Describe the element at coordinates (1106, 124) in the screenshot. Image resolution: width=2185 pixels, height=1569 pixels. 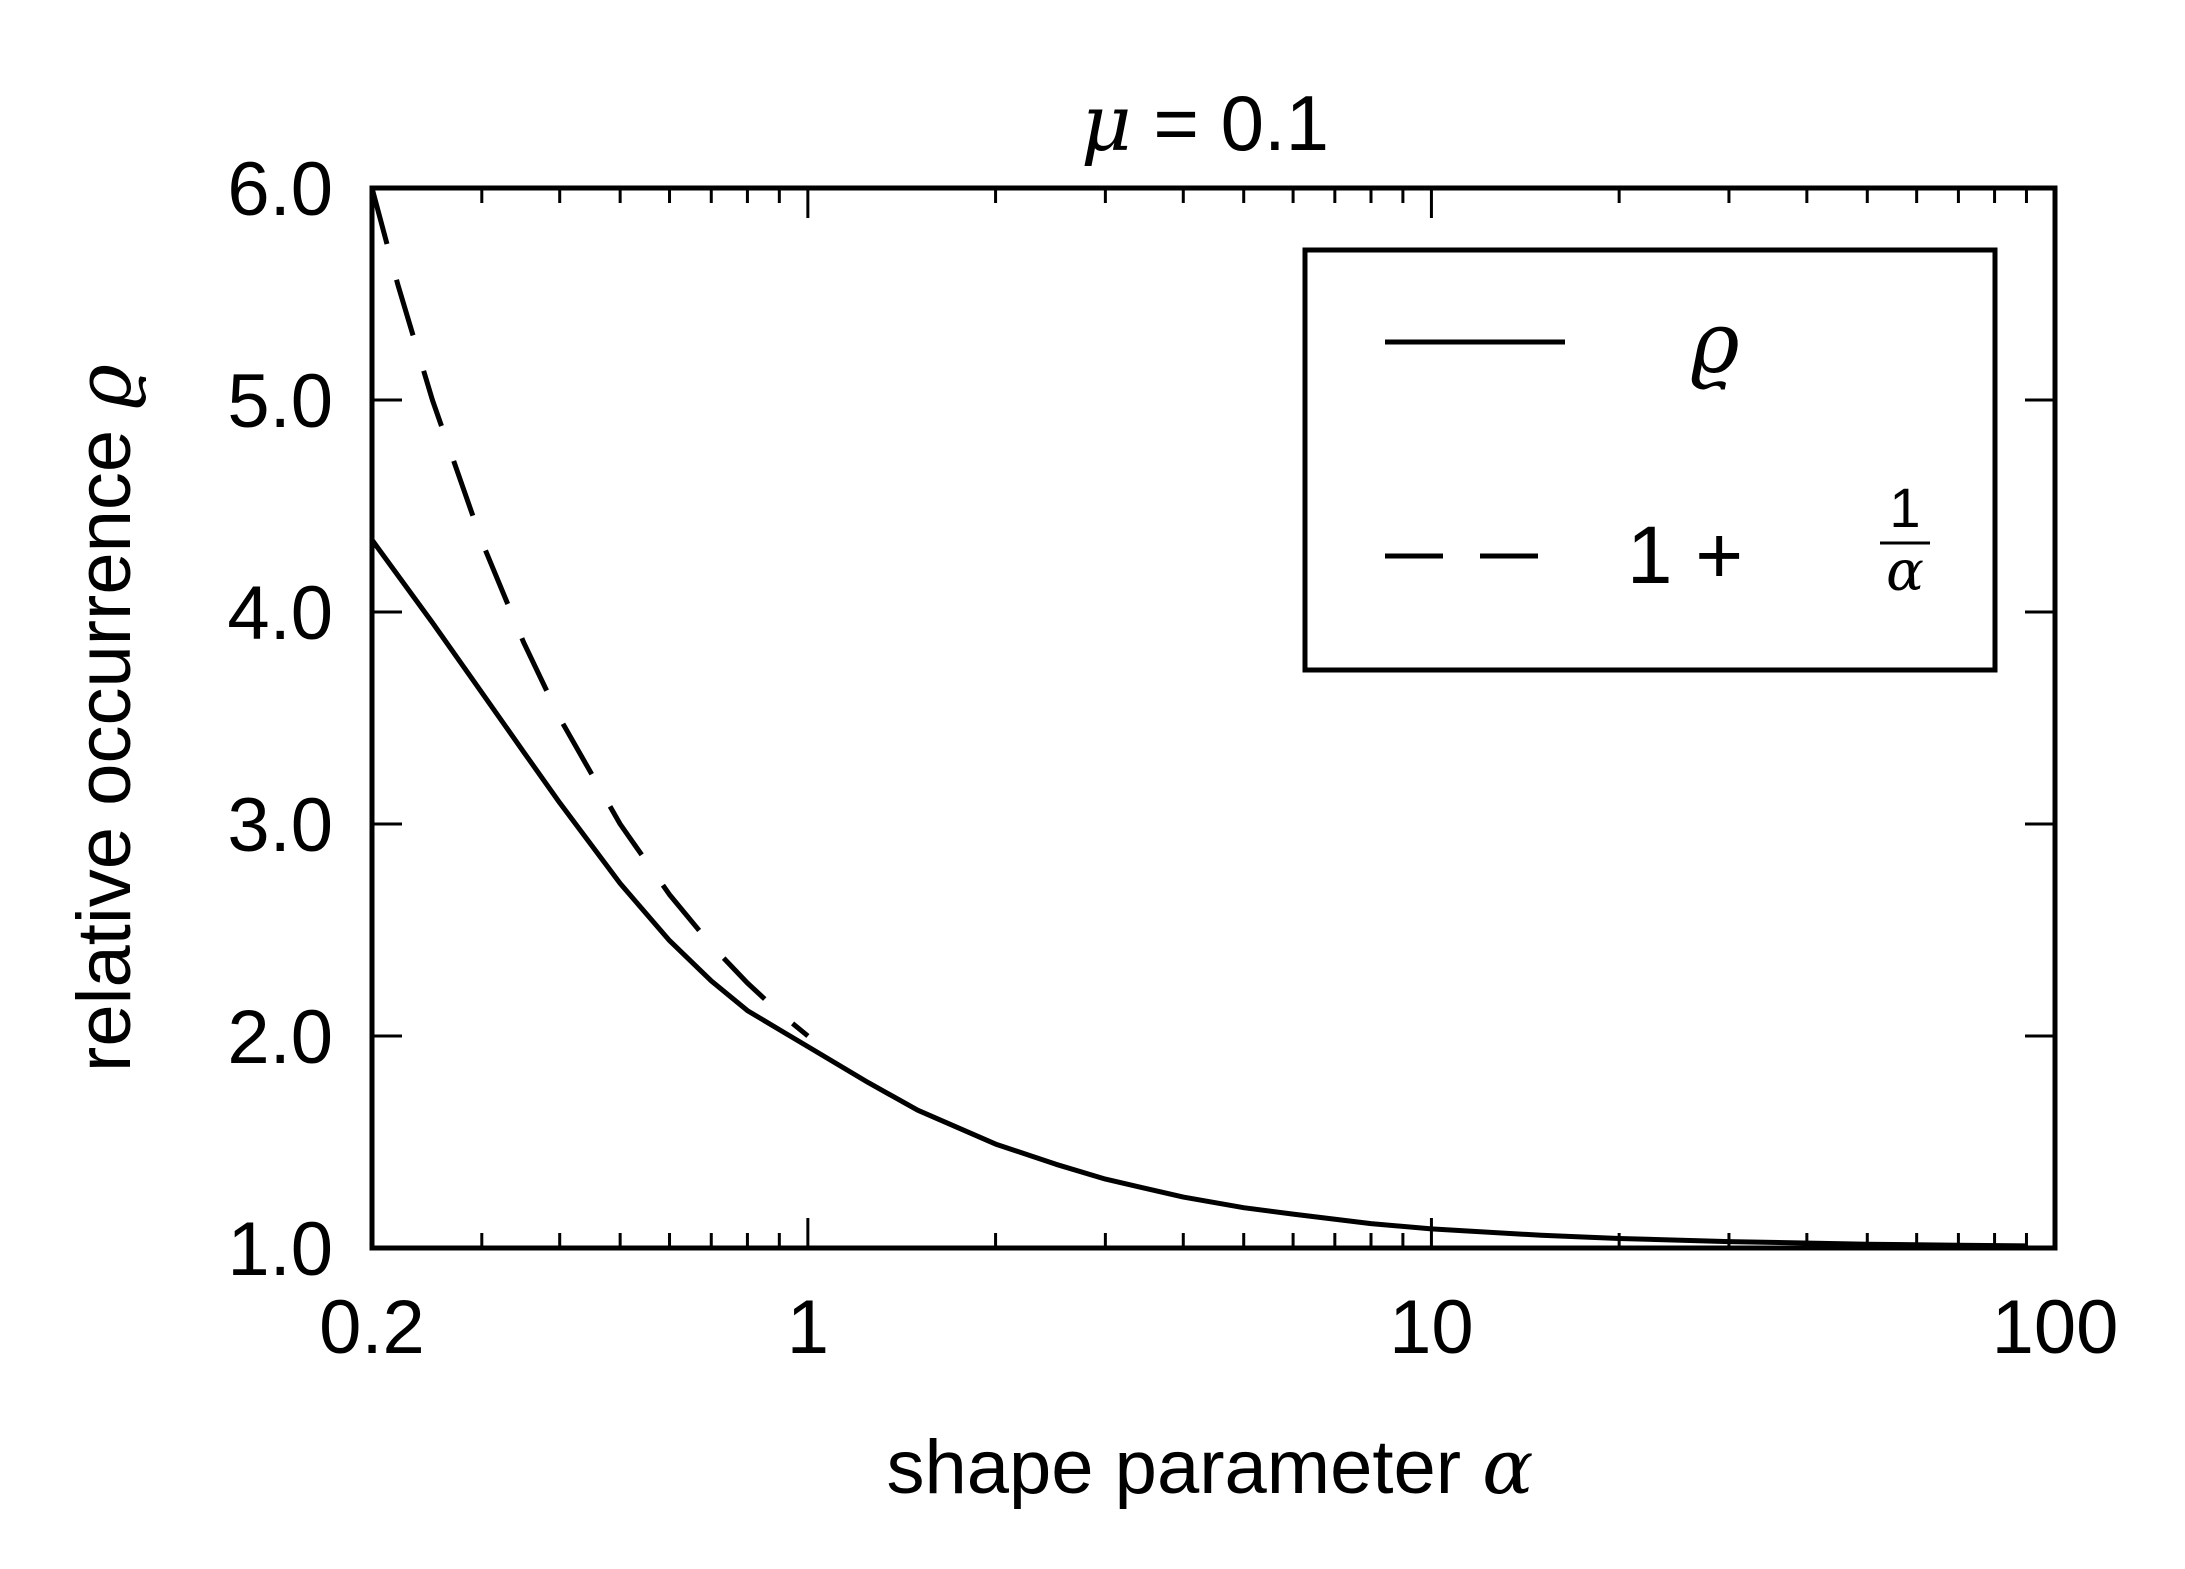
I see `title-symbol: μ` at that location.